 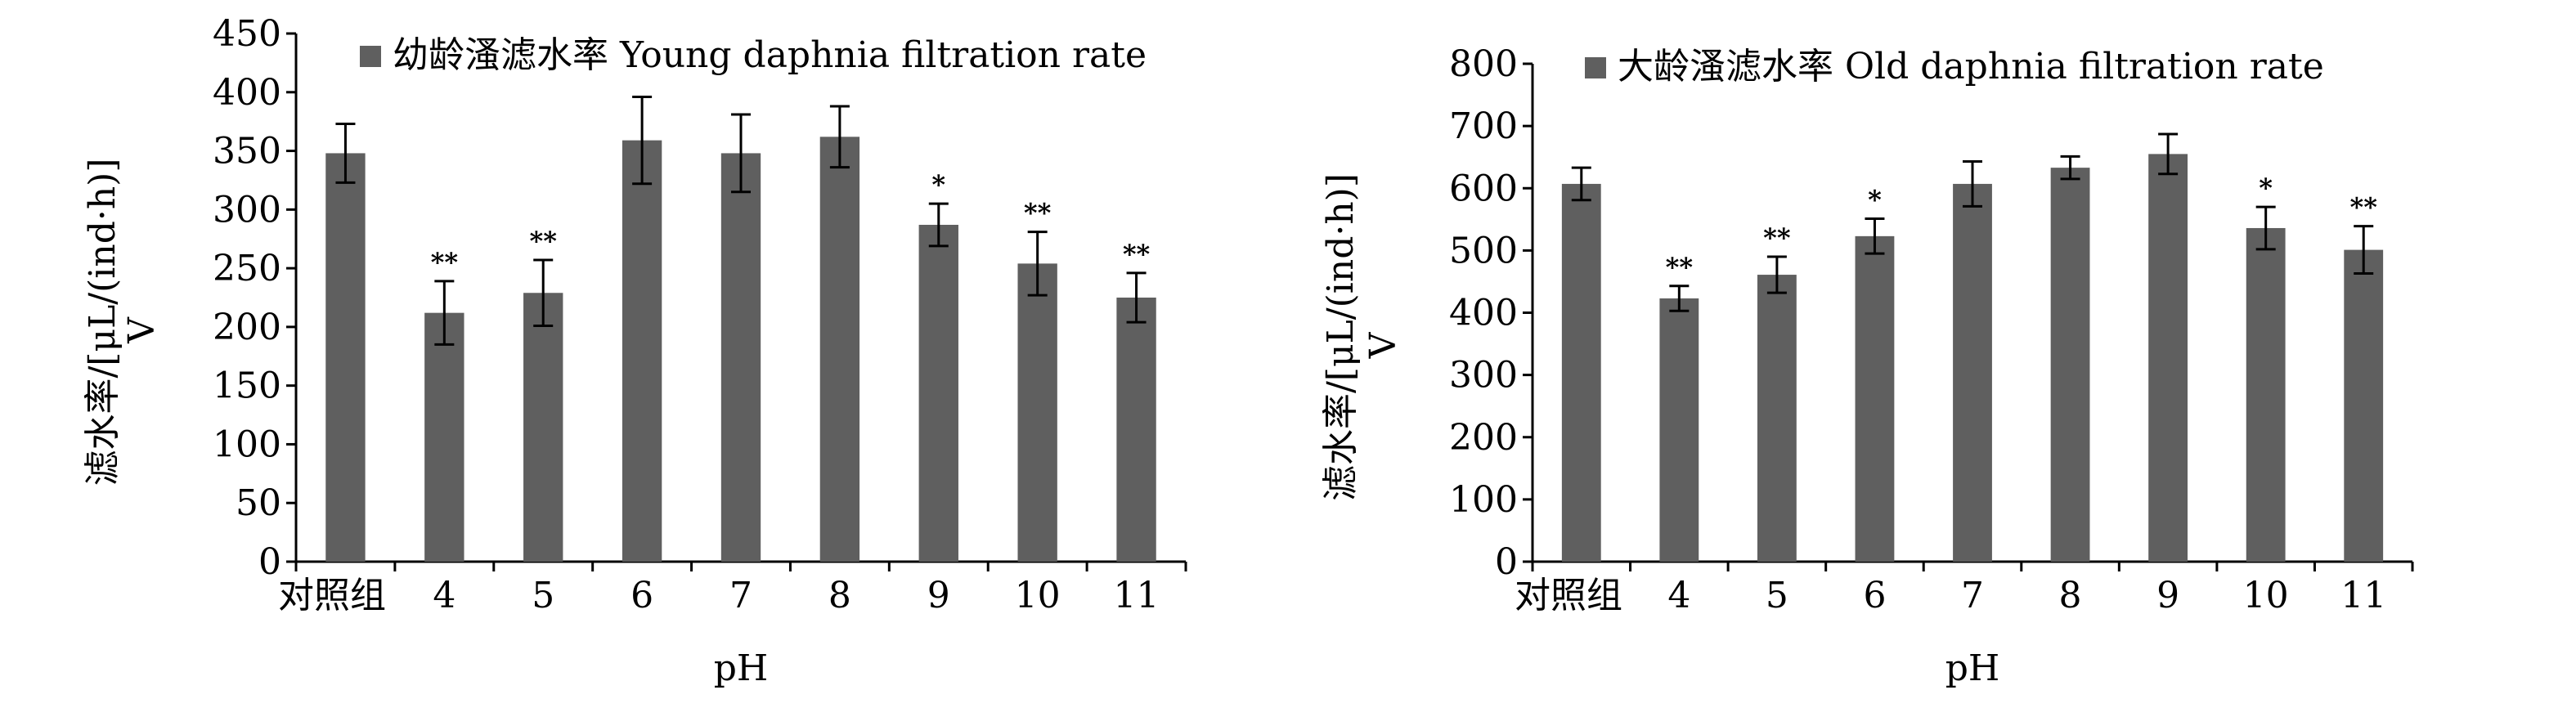 I want to click on y-tick-label: 800, so click(x=1483, y=64).